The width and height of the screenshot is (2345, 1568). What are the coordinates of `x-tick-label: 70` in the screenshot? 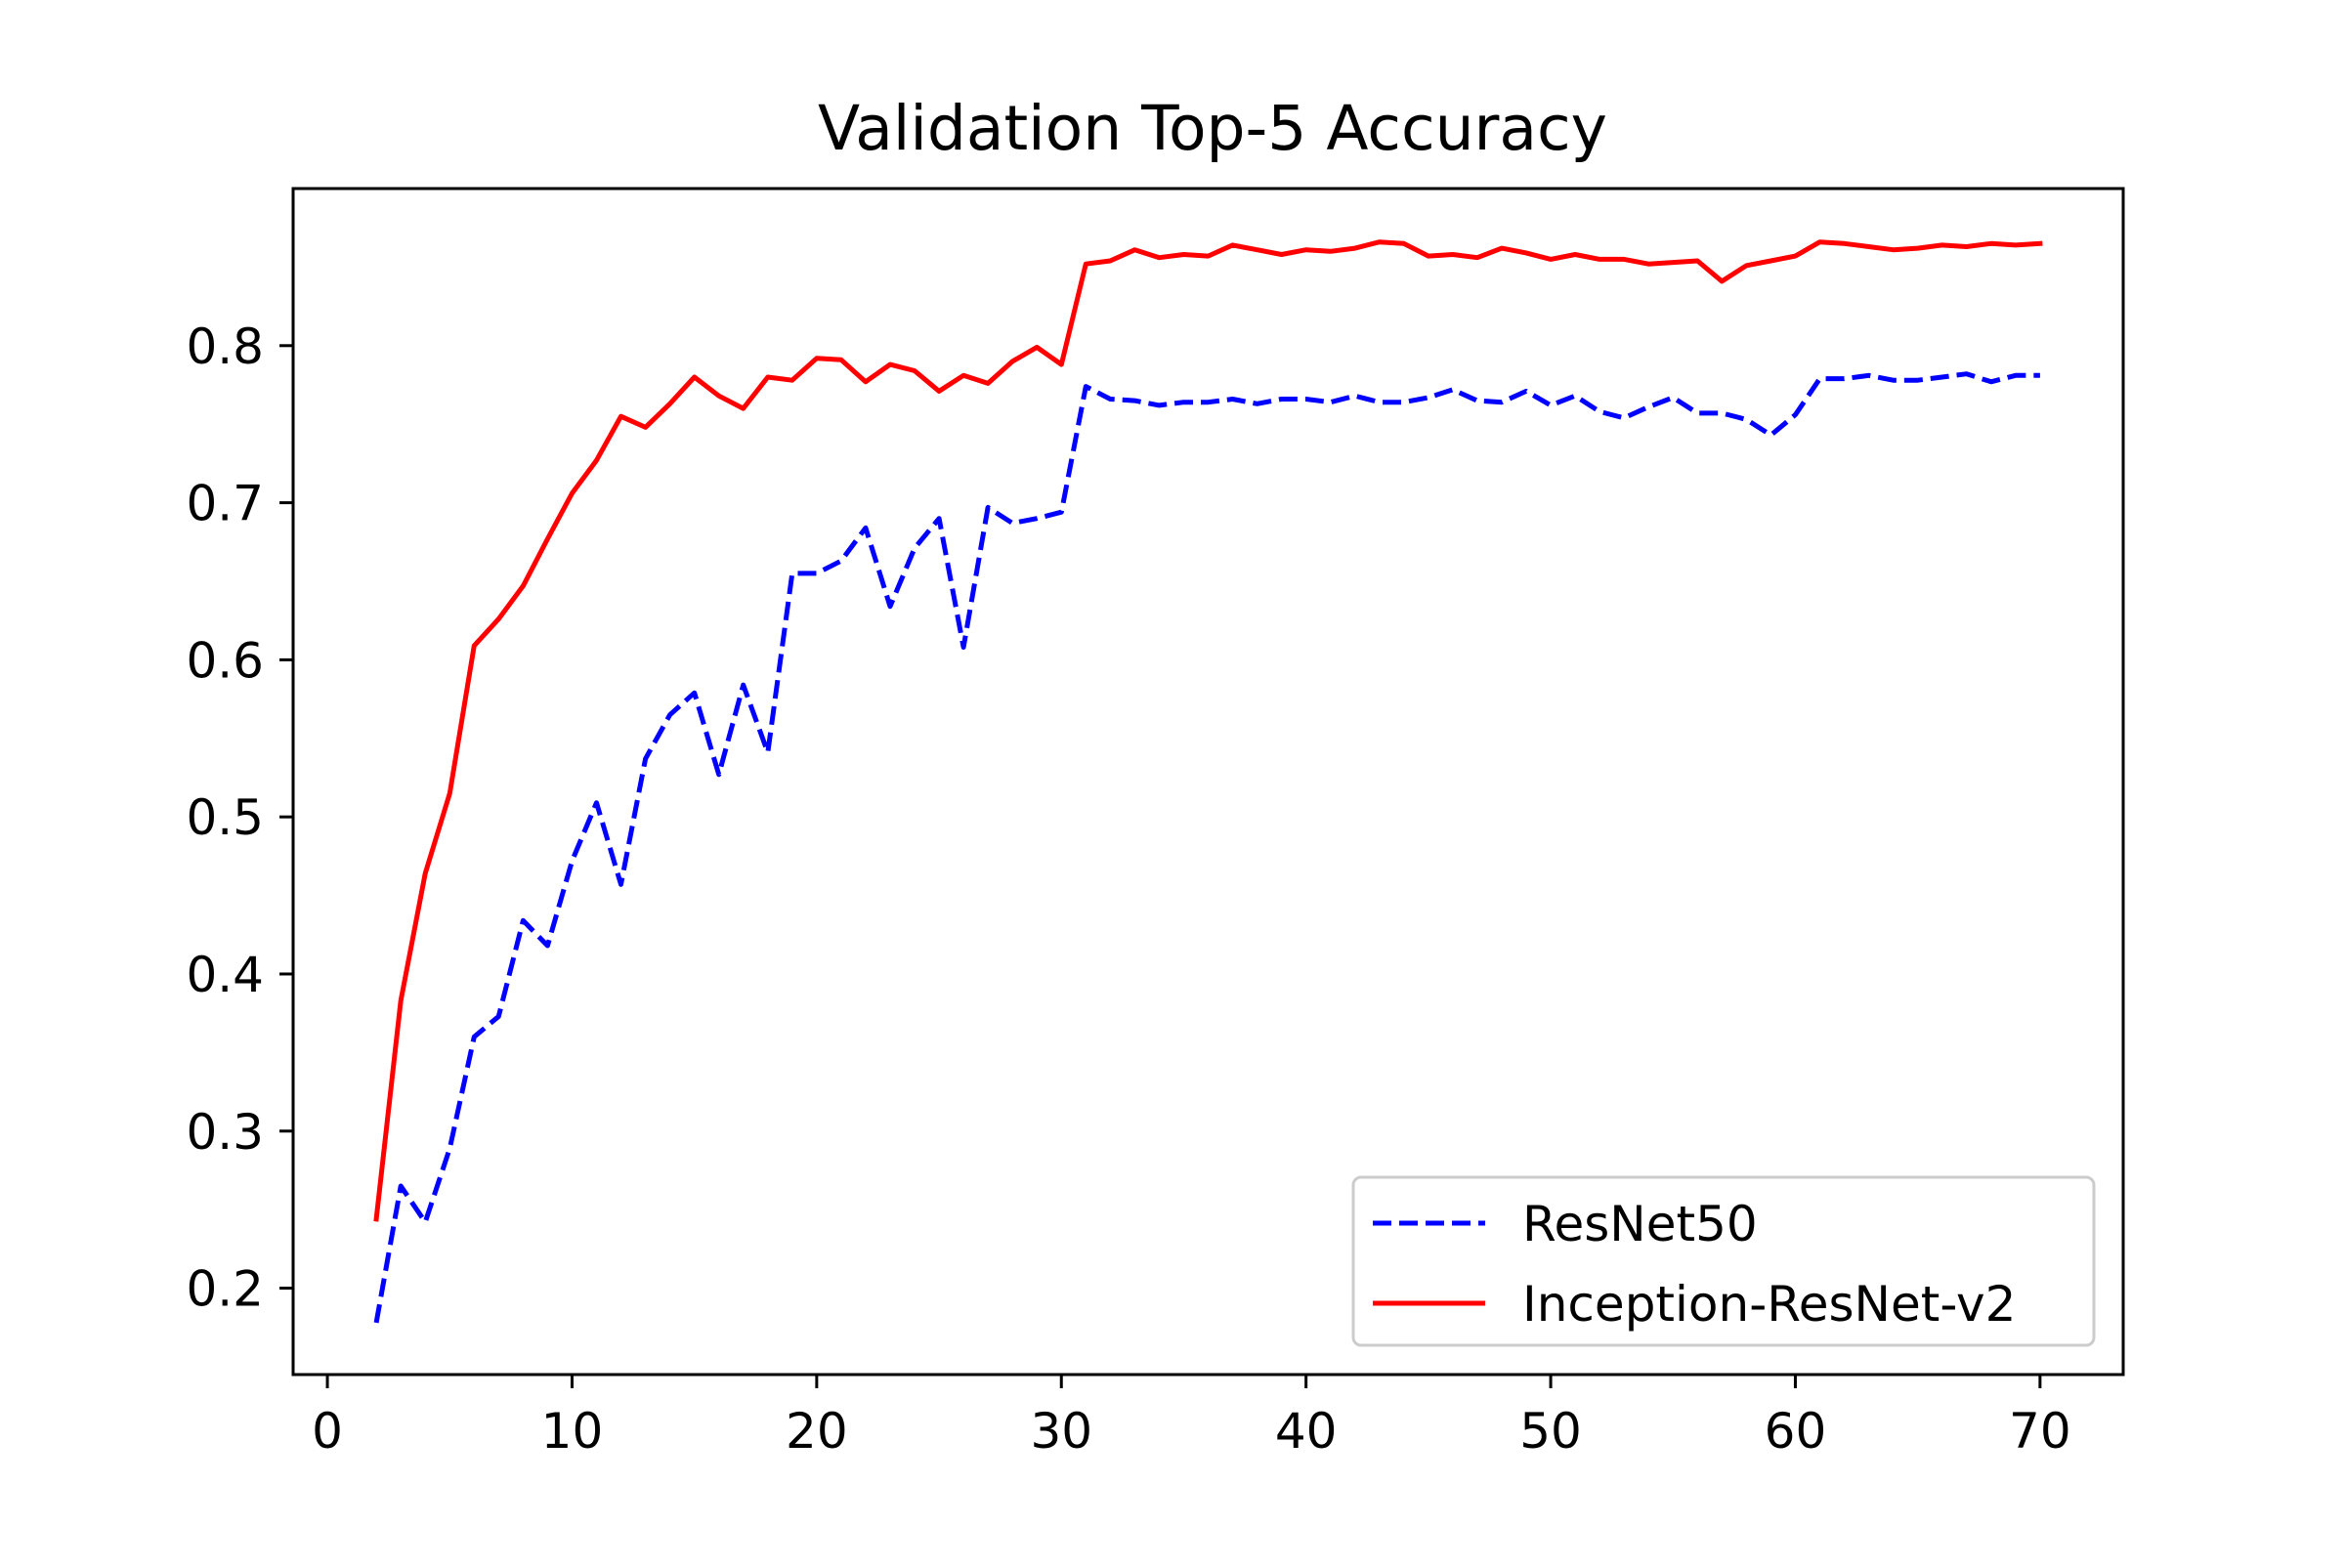 It's located at (2040, 1431).